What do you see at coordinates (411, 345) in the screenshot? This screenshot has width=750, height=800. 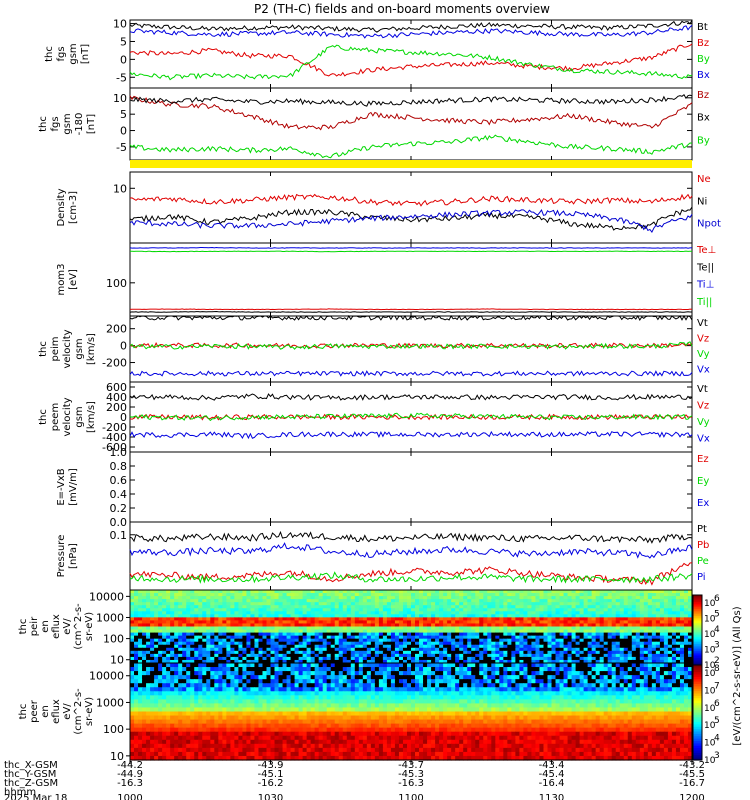 I see `series-line-Vy` at bounding box center [411, 345].